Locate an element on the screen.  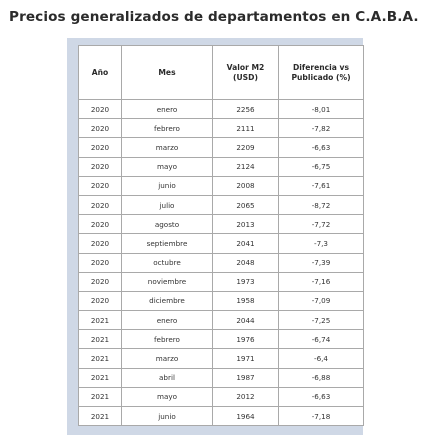
cell-diff: -7,16 is located at coordinates (321, 281).